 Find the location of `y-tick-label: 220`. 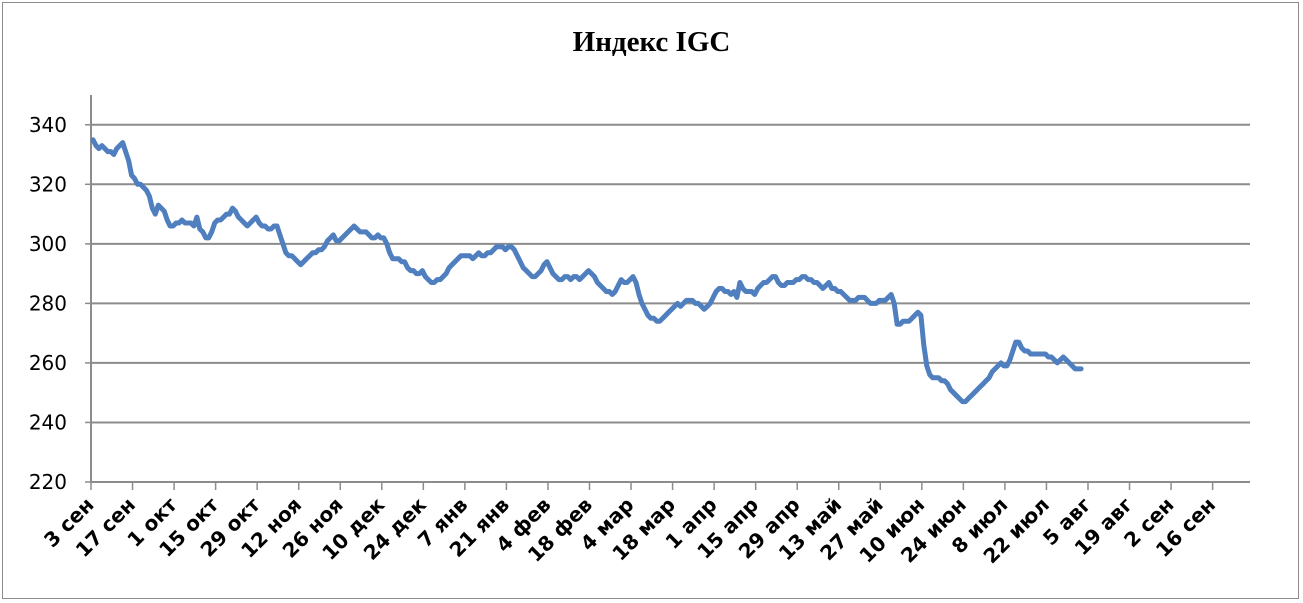

y-tick-label: 220 is located at coordinates (48, 482).